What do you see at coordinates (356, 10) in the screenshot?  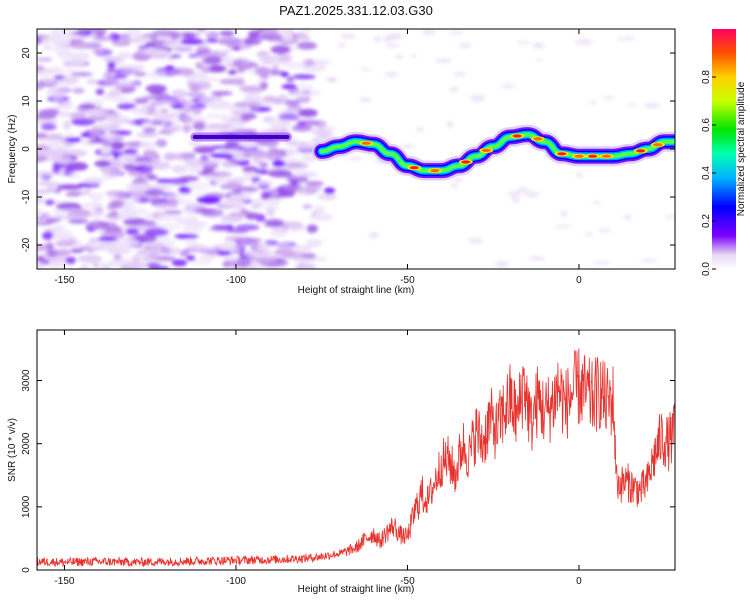 I see `figure-title: PAZ1.2025.331.12.03.G30` at bounding box center [356, 10].